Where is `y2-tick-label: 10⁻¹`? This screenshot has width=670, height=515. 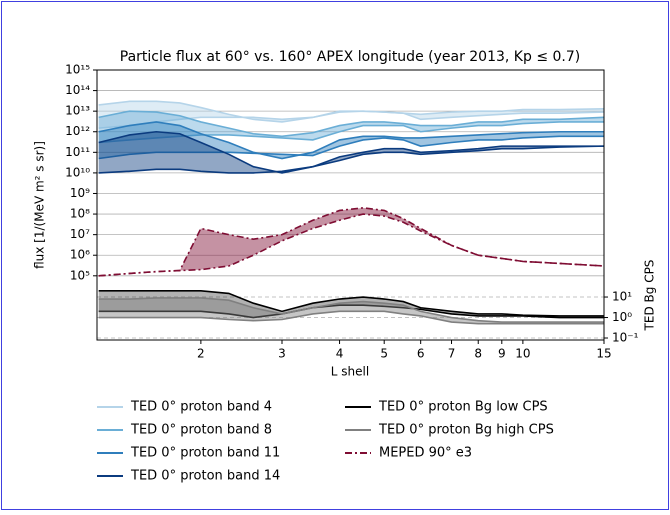
y2-tick-label: 10⁻¹ is located at coordinates (625, 338).